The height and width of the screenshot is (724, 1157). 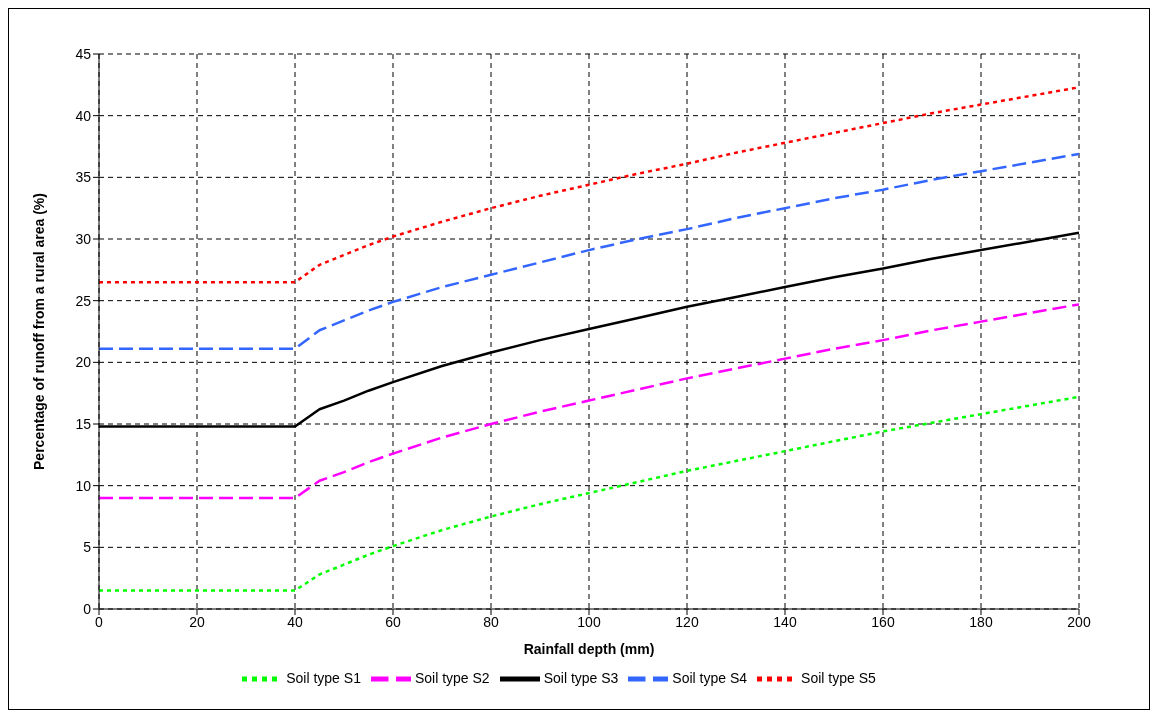 What do you see at coordinates (393, 621) in the screenshot?
I see `x-tick-label: 60` at bounding box center [393, 621].